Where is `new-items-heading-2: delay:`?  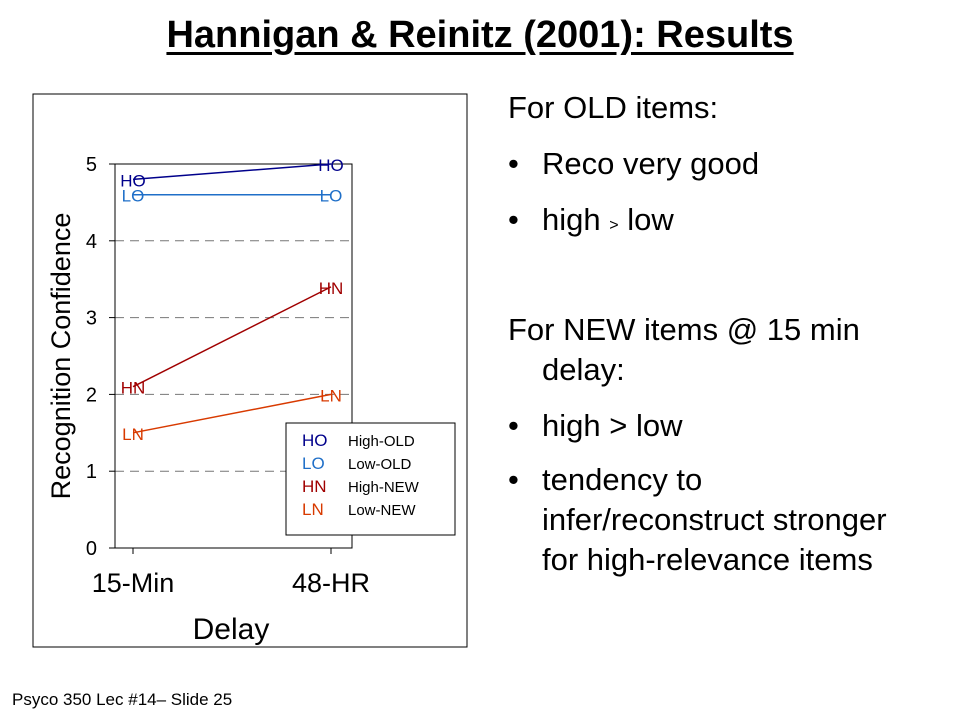
new-items-heading-2: delay: is located at coordinates (583, 369).